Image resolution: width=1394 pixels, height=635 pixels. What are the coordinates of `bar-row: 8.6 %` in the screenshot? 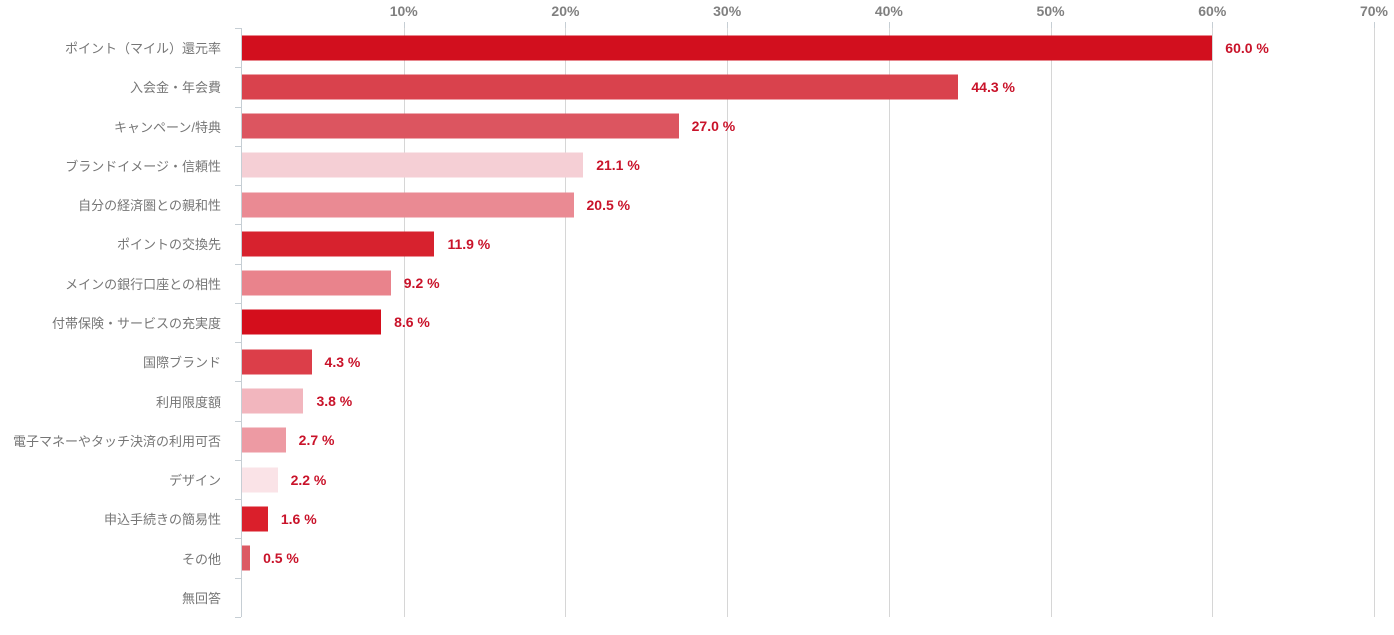 It's located at (808, 322).